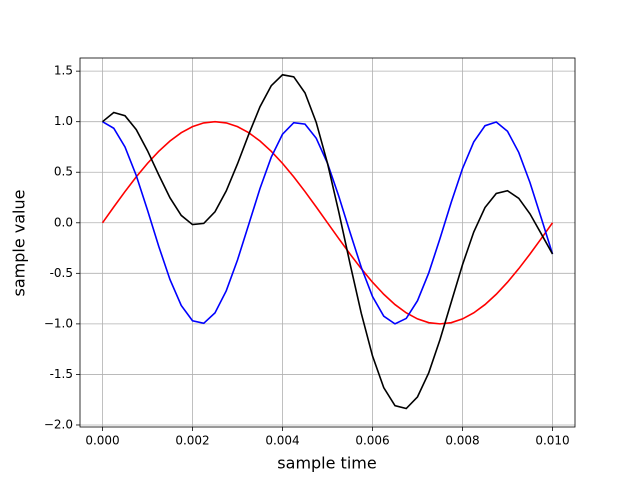 The height and width of the screenshot is (479, 638). What do you see at coordinates (326, 463) in the screenshot?
I see `x-axis-label: sample time` at bounding box center [326, 463].